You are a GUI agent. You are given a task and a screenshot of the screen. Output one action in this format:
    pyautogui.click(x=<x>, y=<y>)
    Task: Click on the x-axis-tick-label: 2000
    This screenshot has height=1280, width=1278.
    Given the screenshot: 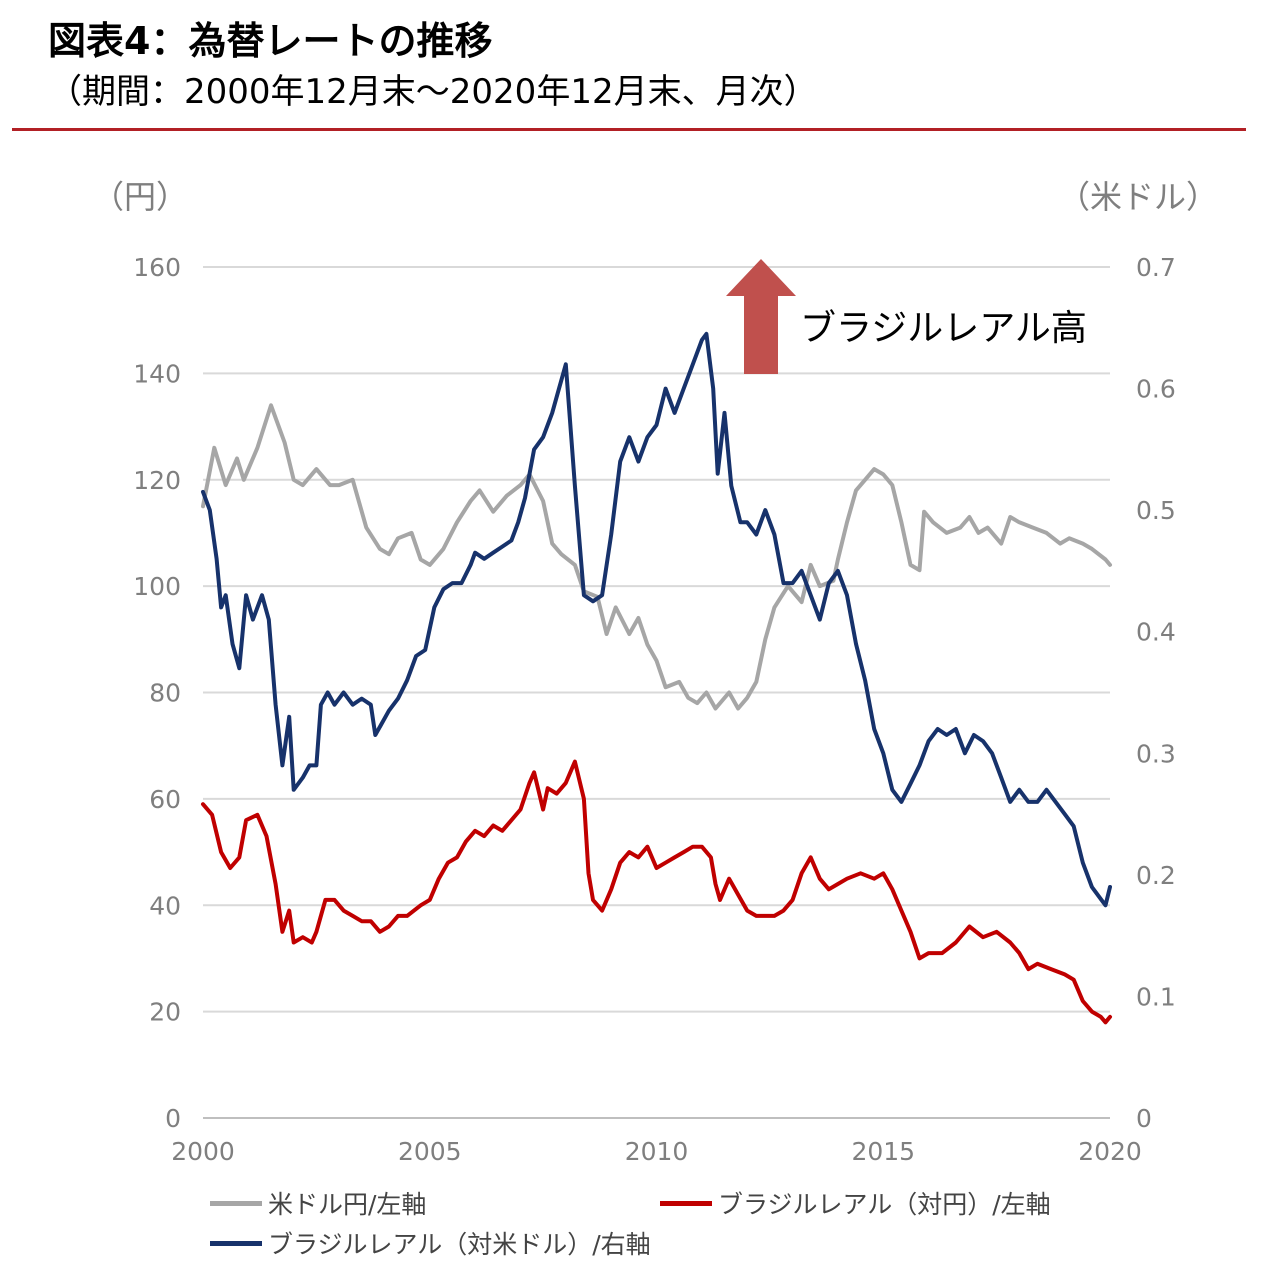 What is the action you would take?
    pyautogui.click(x=203, y=1151)
    